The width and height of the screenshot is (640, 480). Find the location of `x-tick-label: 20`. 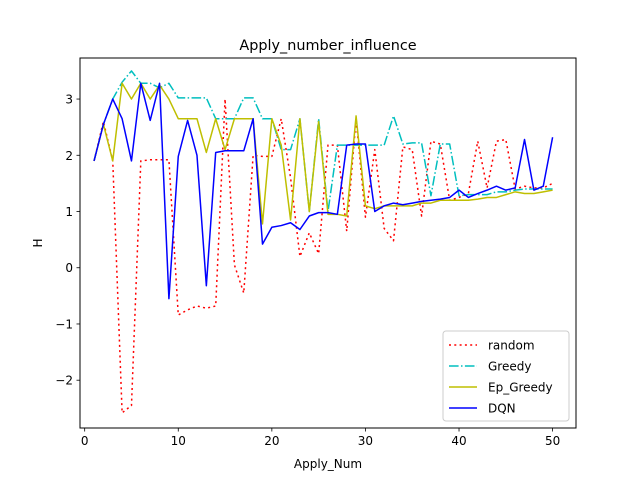

x-tick-label: 20 is located at coordinates (271, 441).